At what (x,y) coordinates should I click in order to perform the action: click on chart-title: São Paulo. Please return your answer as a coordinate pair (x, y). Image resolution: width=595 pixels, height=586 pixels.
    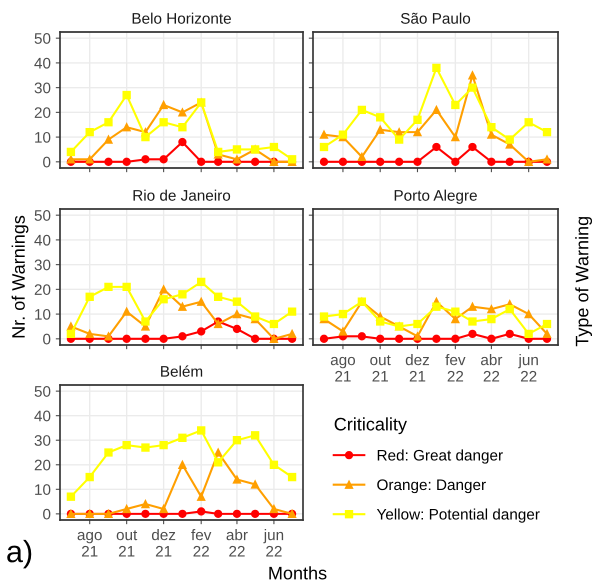
    Looking at the image, I should click on (435, 18).